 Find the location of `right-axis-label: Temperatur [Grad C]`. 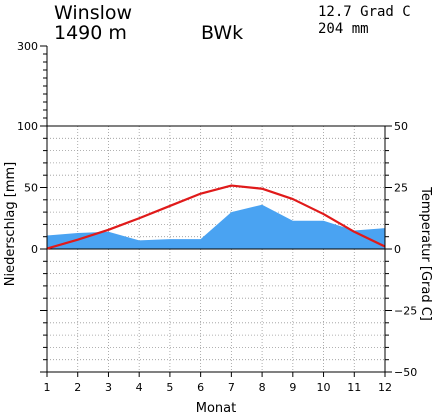

right-axis-label: Temperatur [Grad C] is located at coordinates (425, 253).